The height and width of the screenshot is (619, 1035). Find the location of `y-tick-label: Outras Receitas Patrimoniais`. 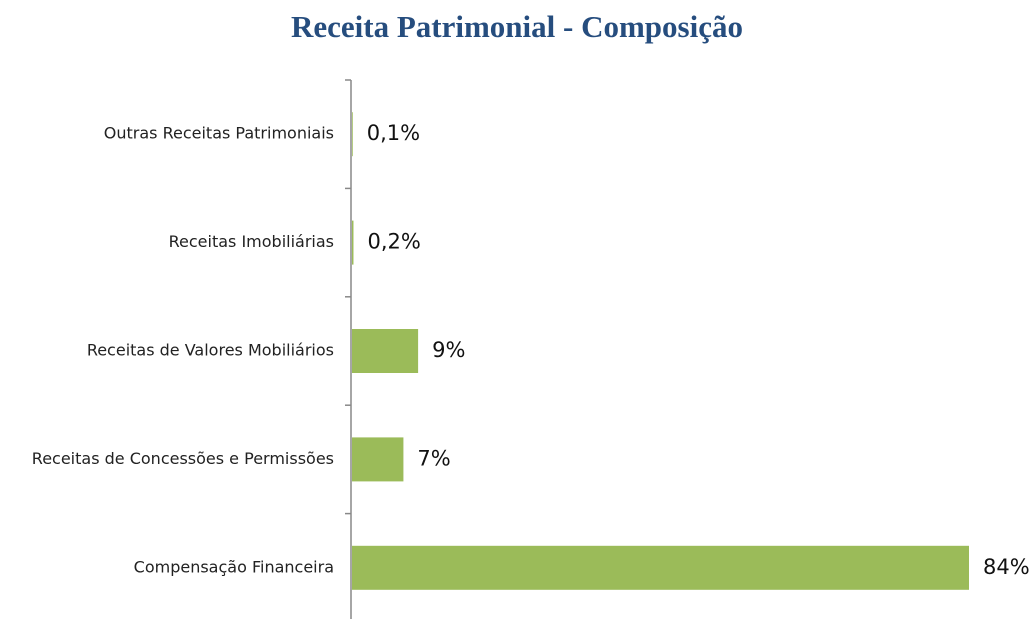

y-tick-label: Outras Receitas Patrimoniais is located at coordinates (219, 133).